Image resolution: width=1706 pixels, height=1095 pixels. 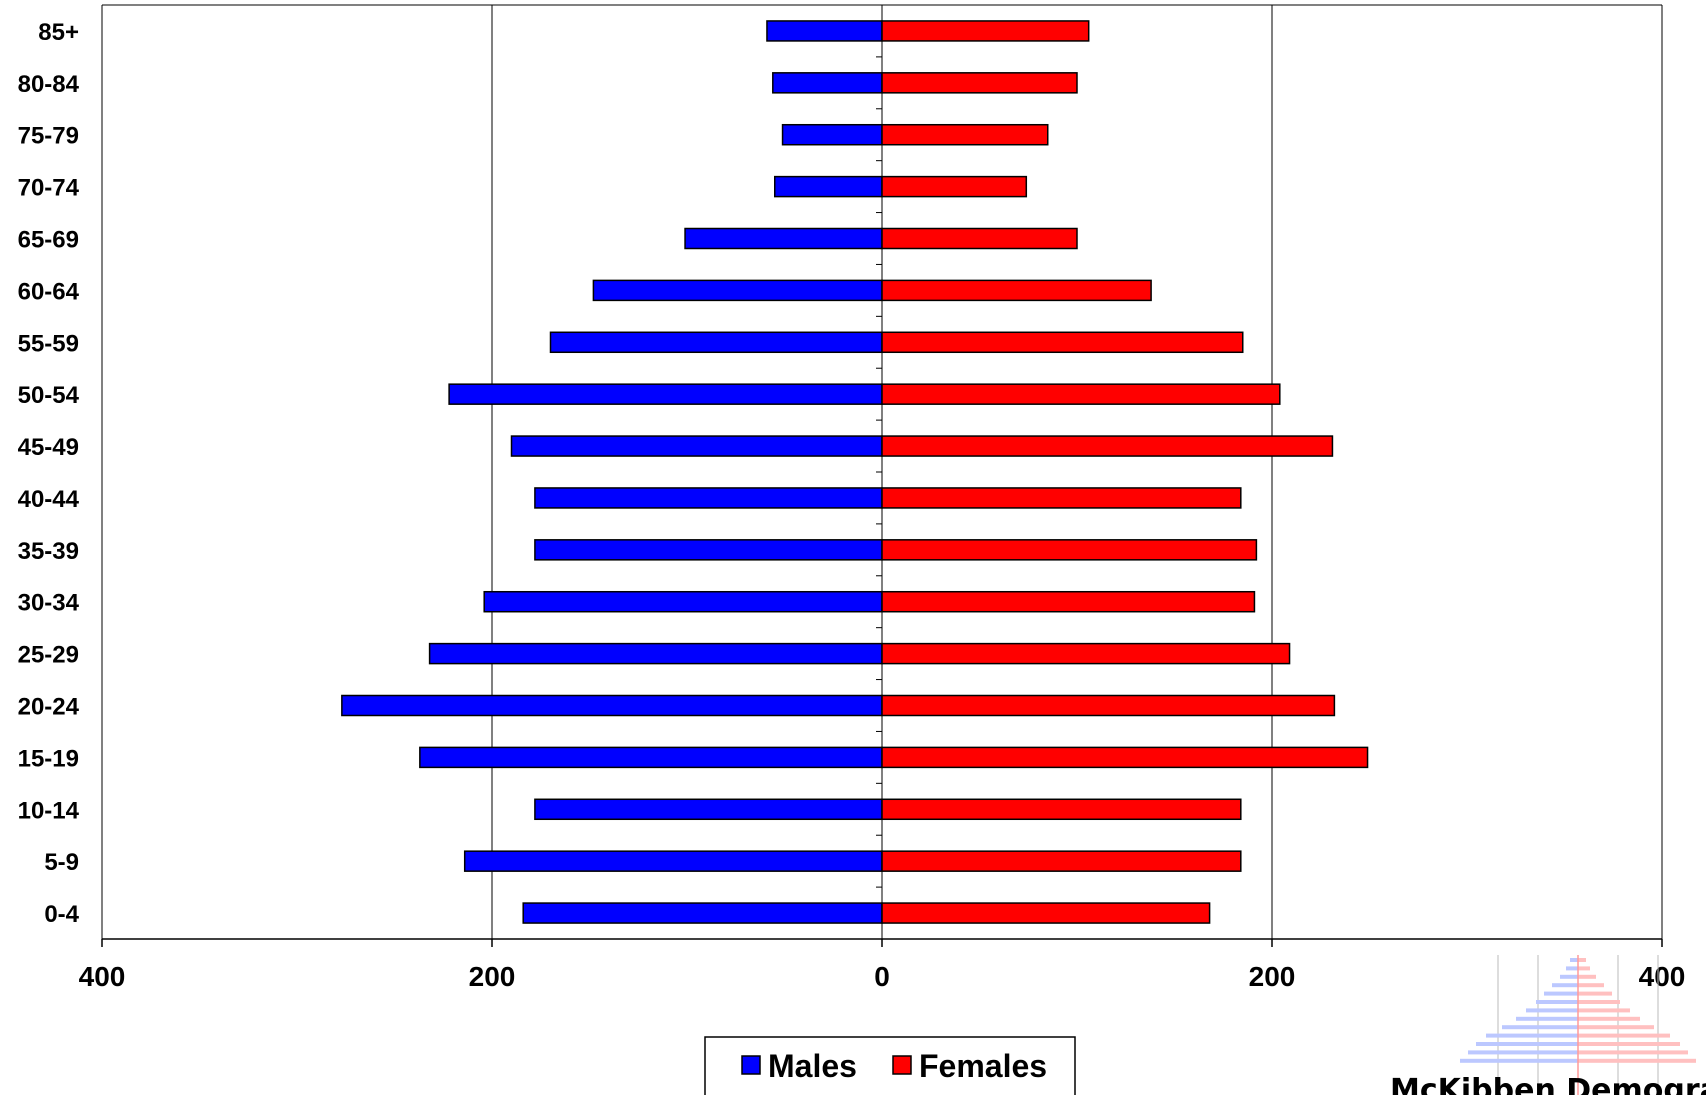 I want to click on legend-box, so click(x=890, y=1065).